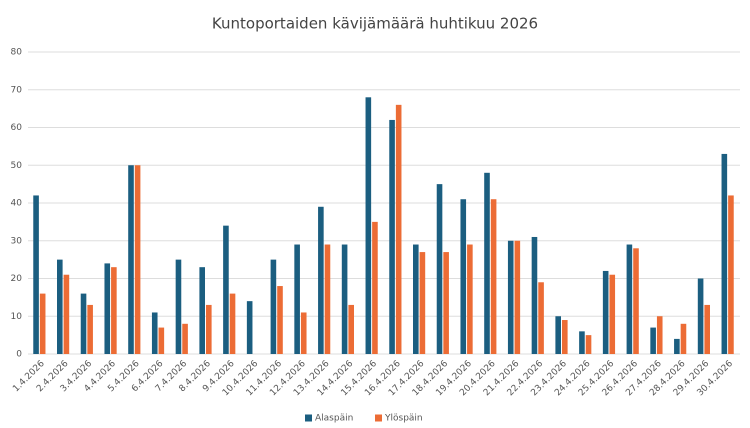 This screenshot has height=428, width=750. I want to click on y-tick-label: 0, so click(19, 355).